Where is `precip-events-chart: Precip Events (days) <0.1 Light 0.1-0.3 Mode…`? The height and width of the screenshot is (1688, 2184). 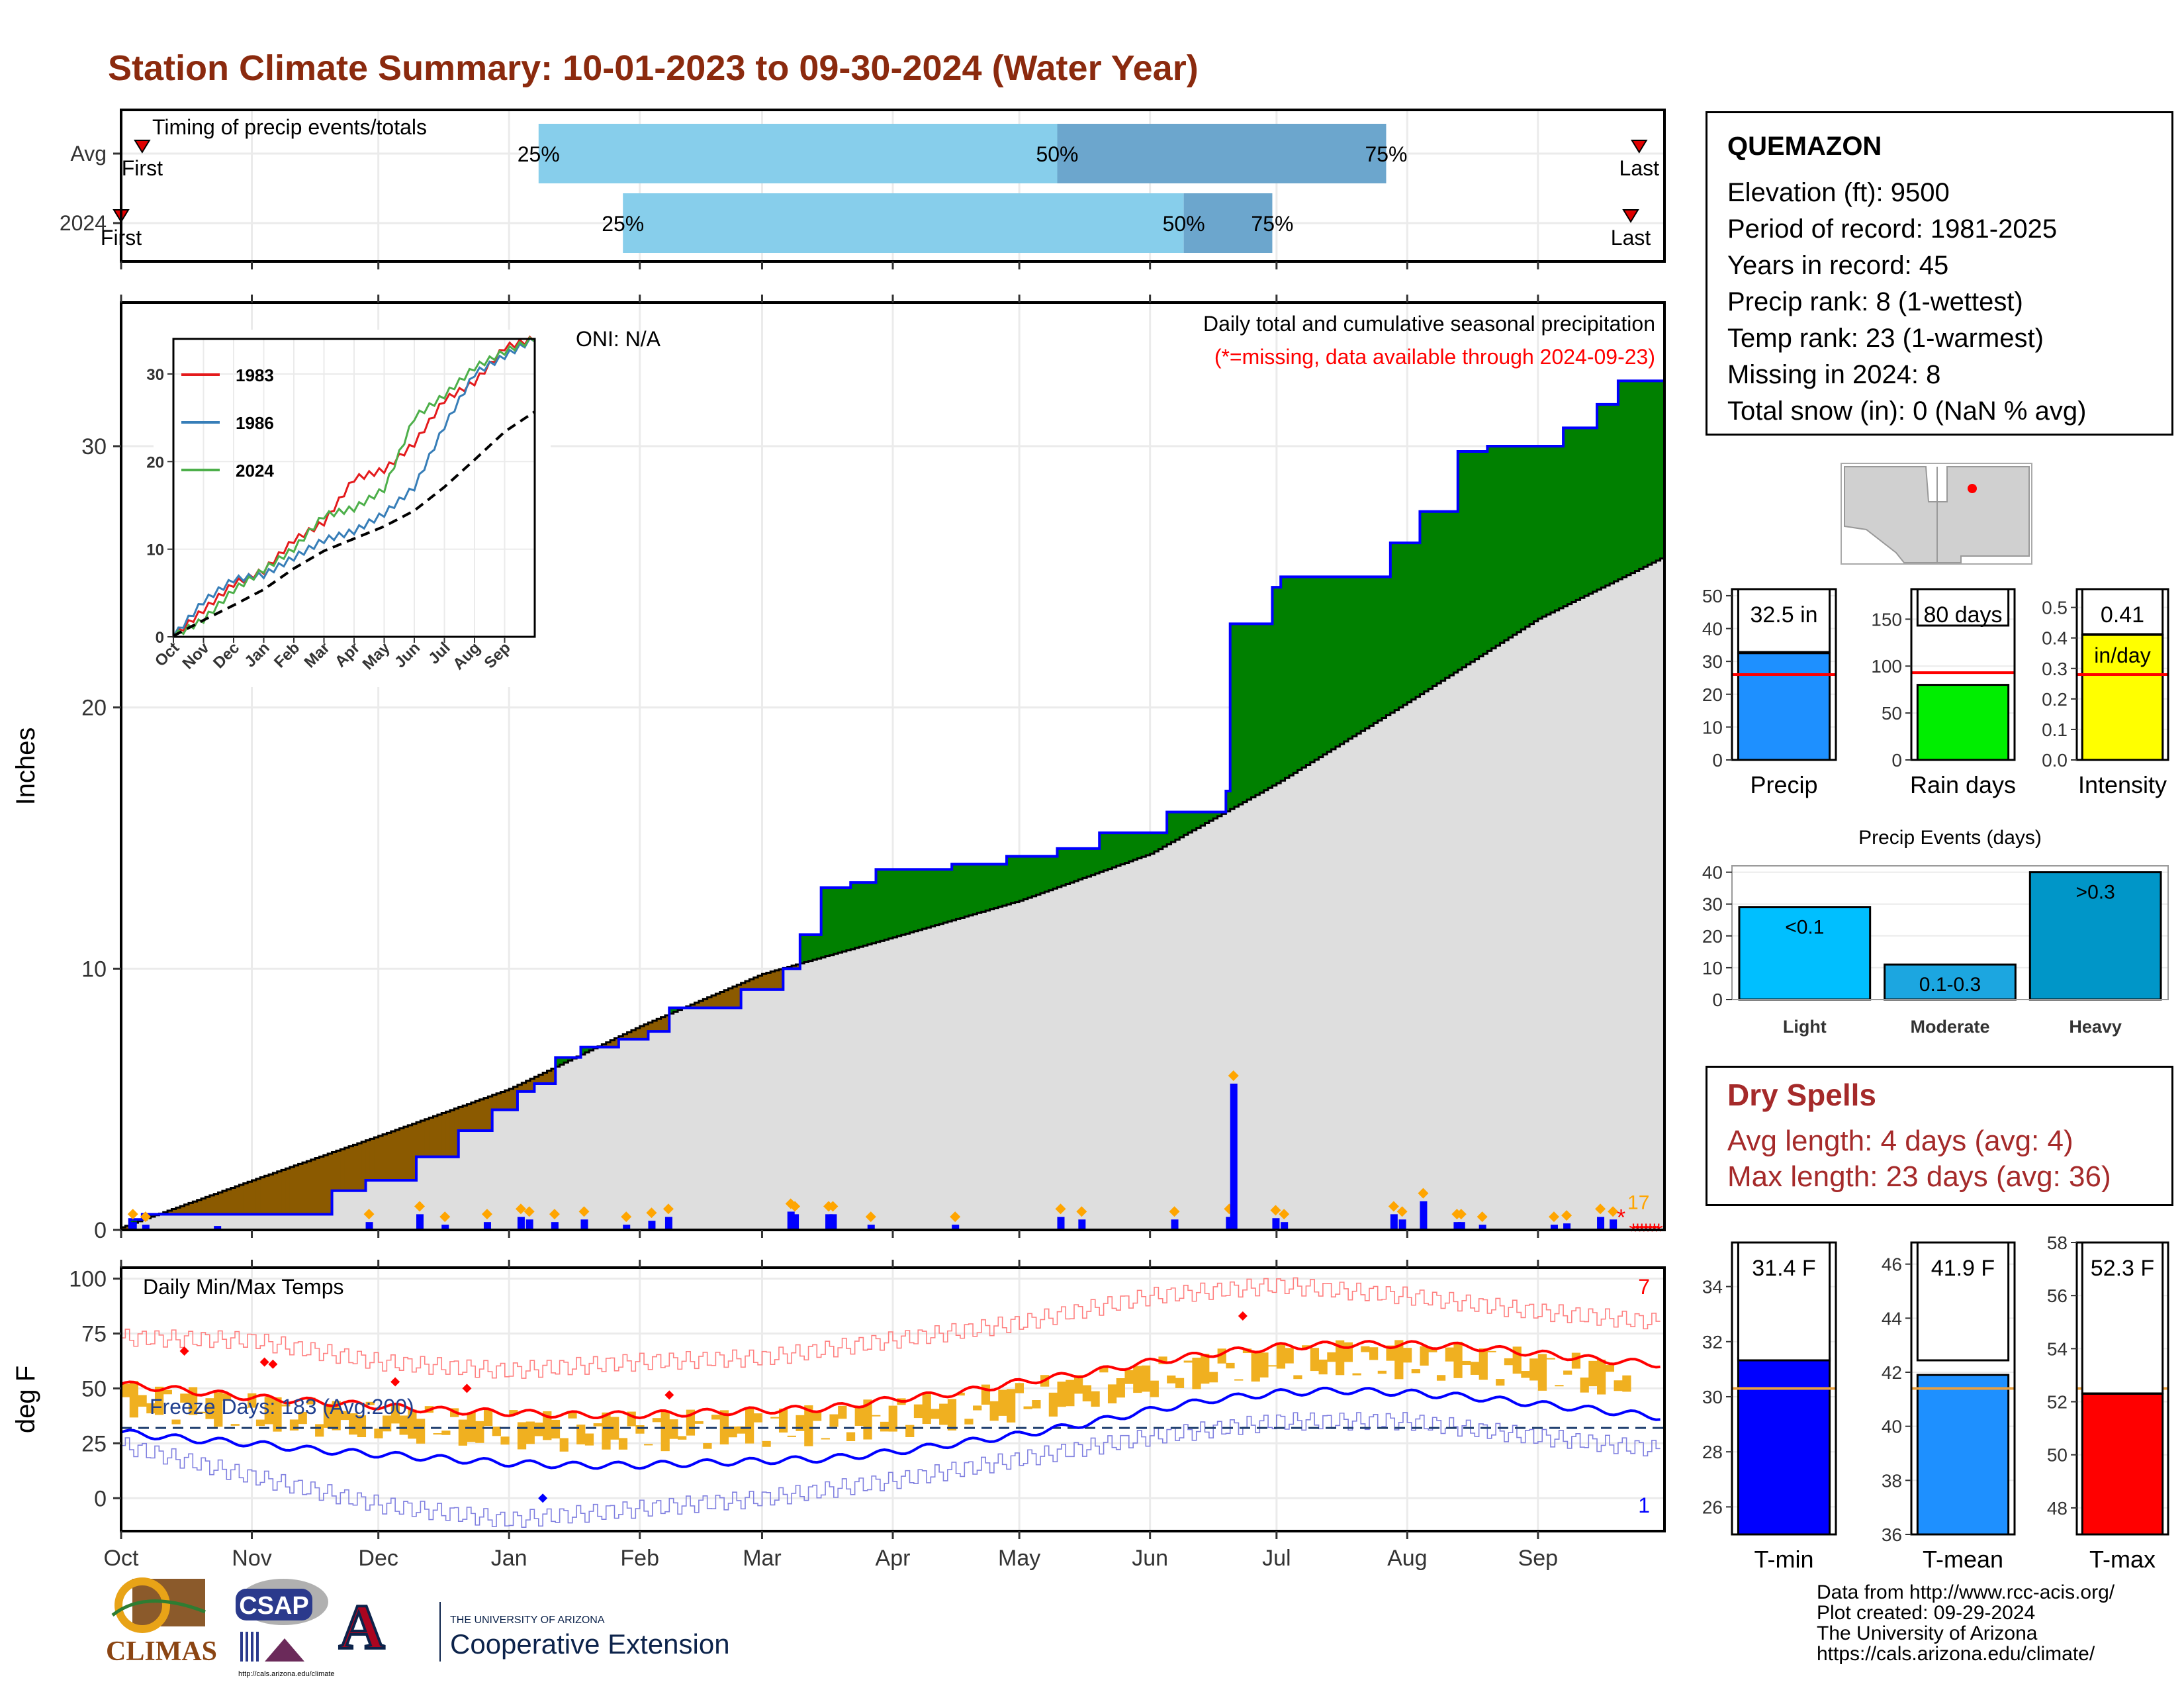 precip-events-chart: Precip Events (days) <0.1 Light 0.1-0.3 Mode… is located at coordinates (1935, 932).